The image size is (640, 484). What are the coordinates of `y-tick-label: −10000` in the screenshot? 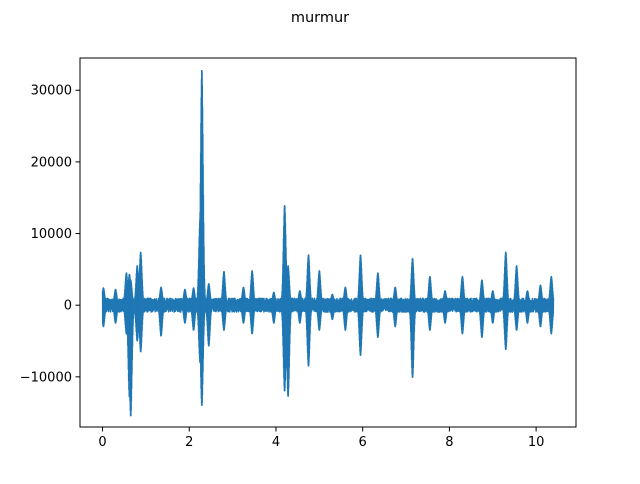 It's located at (46, 377).